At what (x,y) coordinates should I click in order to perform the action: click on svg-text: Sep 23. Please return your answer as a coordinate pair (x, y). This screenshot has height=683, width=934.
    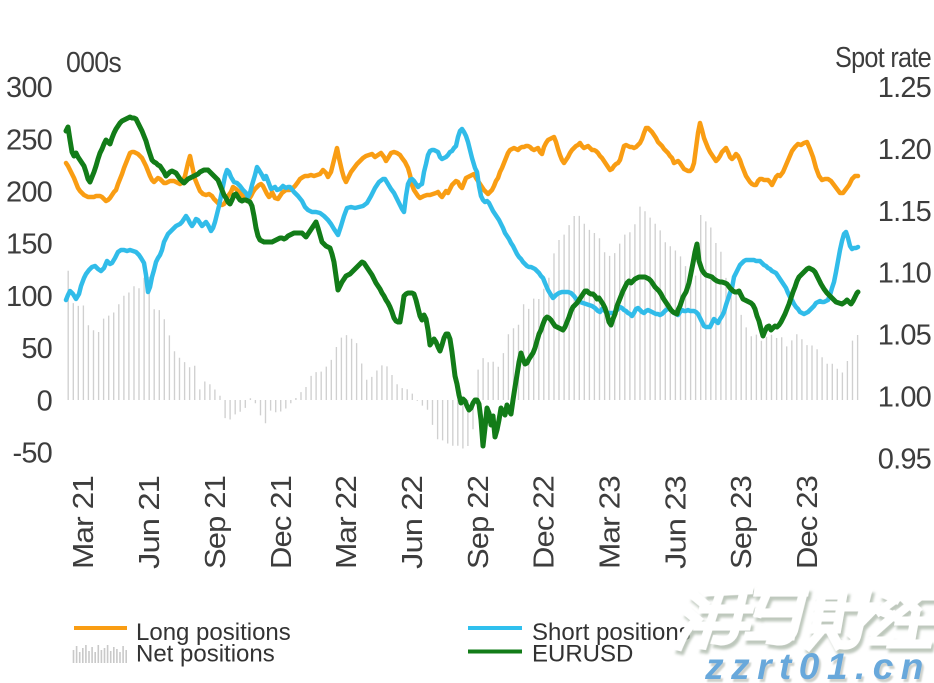
    Looking at the image, I should click on (742, 522).